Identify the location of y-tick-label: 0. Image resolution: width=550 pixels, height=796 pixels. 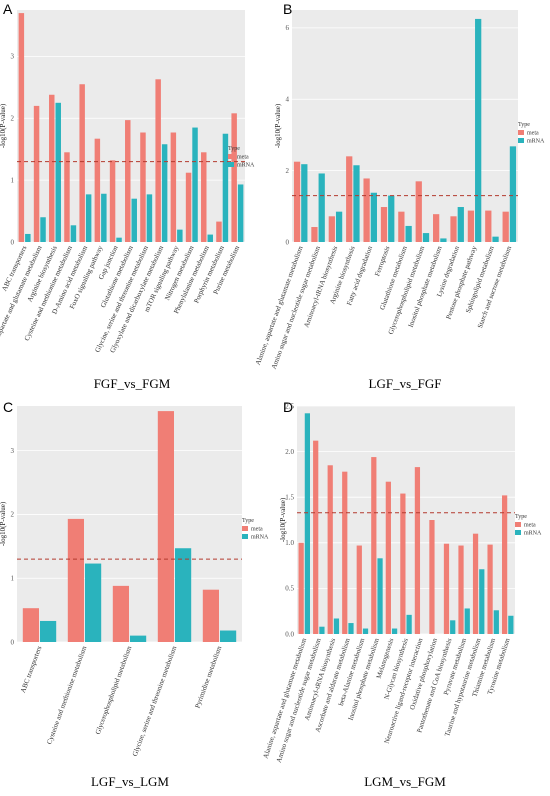
(288, 242).